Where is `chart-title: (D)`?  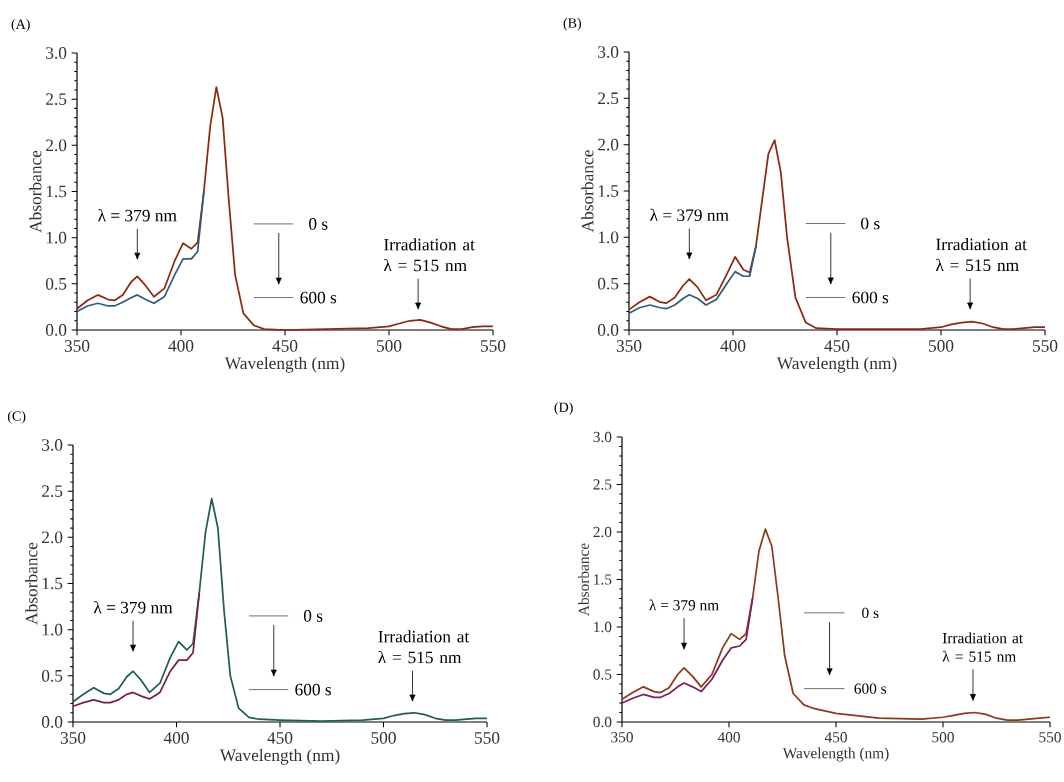 chart-title: (D) is located at coordinates (563, 408).